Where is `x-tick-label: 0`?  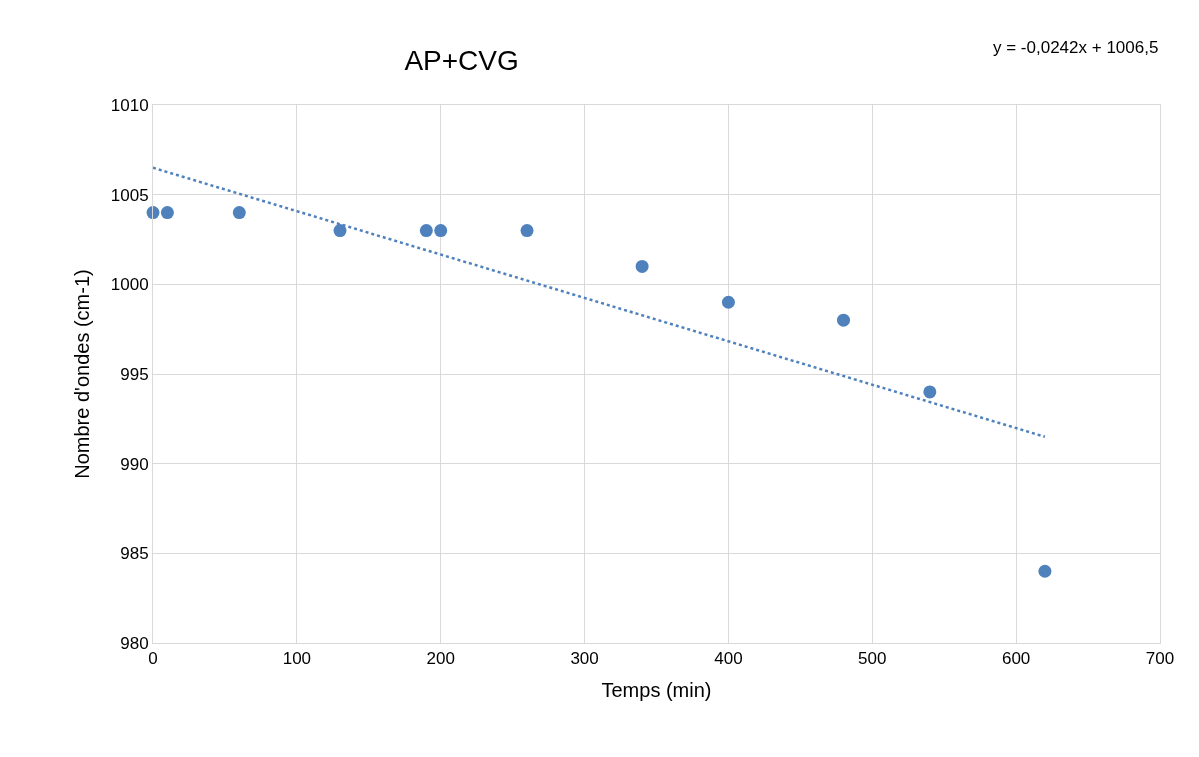 x-tick-label: 0 is located at coordinates (153, 659).